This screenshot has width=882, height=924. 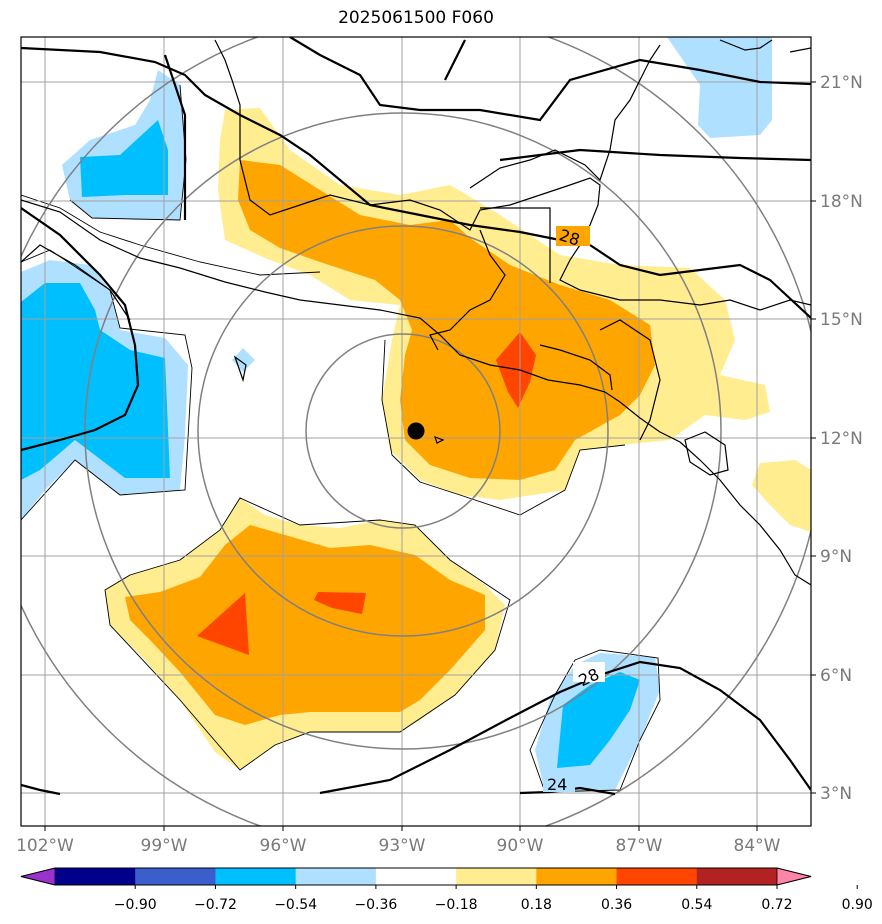 What do you see at coordinates (857, 905) in the screenshot?
I see `colorbar-tick-label: 0.90` at bounding box center [857, 905].